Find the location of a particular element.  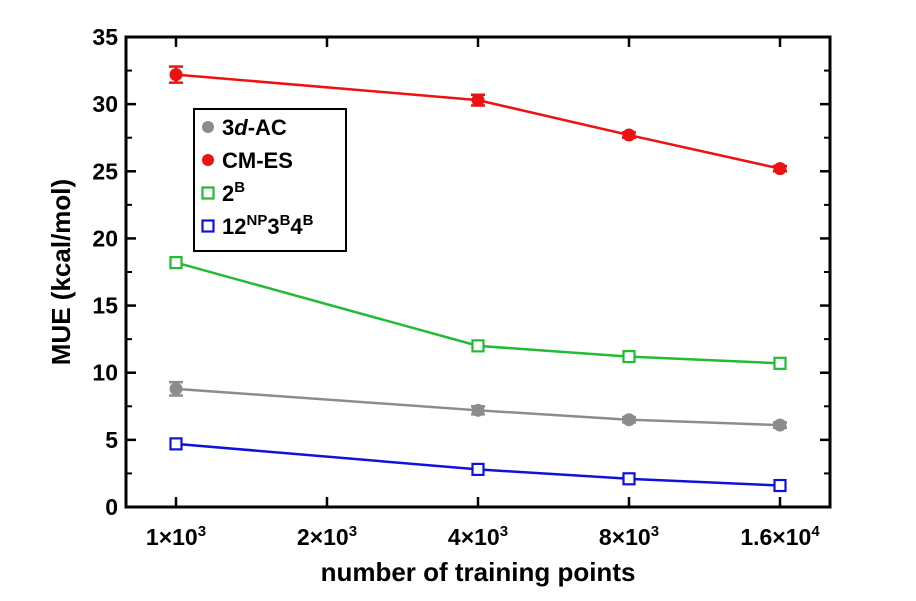

legend: 3d-AC CM-ES 2B 12NP3B4B is located at coordinates (270, 180).